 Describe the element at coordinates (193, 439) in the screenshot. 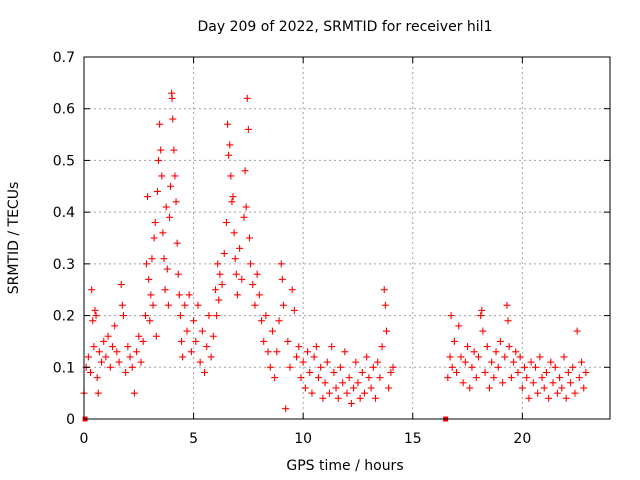

I see `x-tick-label: 5` at that location.